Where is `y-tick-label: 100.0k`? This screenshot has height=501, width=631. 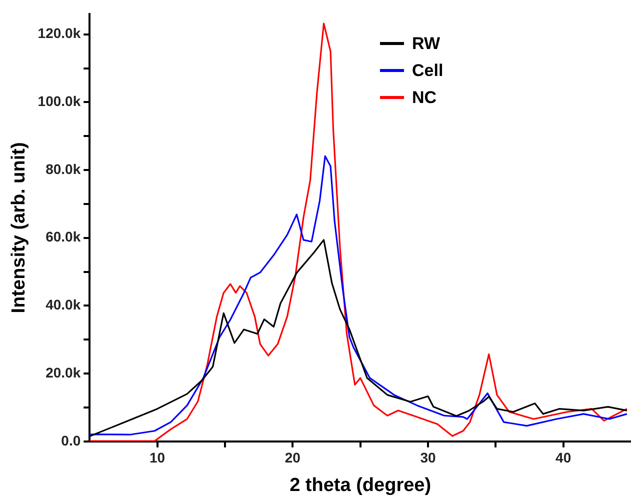 y-tick-label: 100.0k is located at coordinates (59, 101).